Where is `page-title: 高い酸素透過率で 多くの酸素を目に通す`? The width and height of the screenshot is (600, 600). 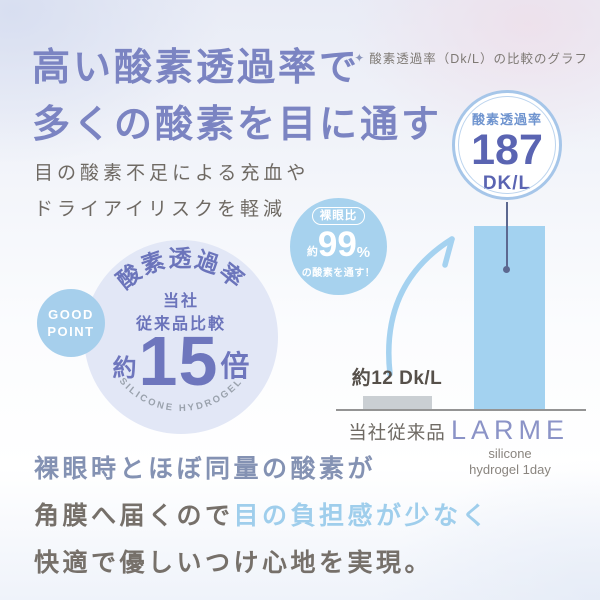 page-title: 高い酸素透過率で 多くの酸素を目に通す is located at coordinates (237, 97).